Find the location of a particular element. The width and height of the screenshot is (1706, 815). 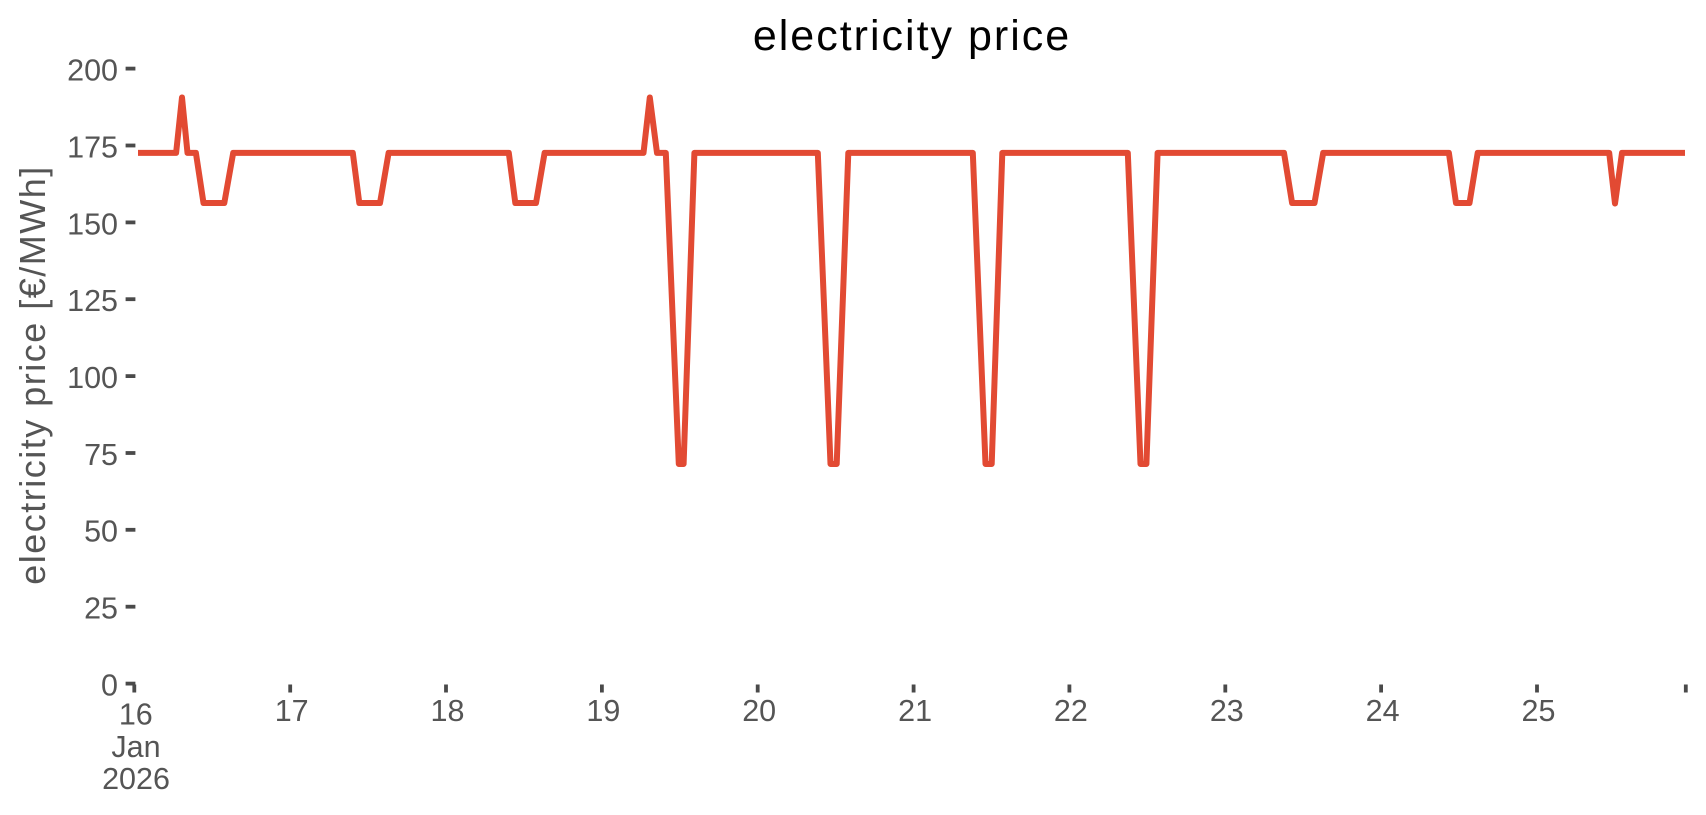

svg-text: electricity price [€/MWh] is located at coordinates (32, 375).